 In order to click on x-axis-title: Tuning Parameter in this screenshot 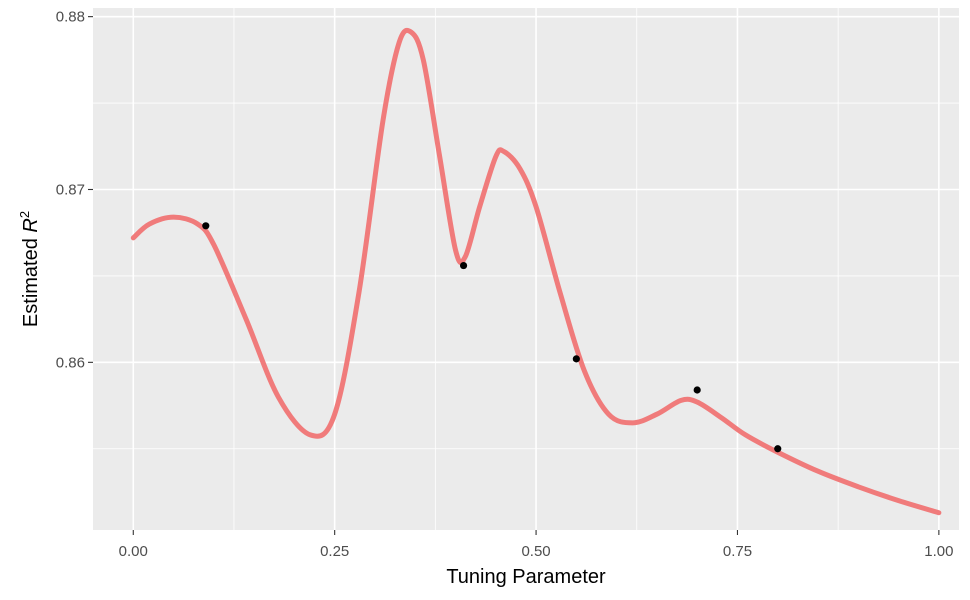, I will do `click(526, 577)`.